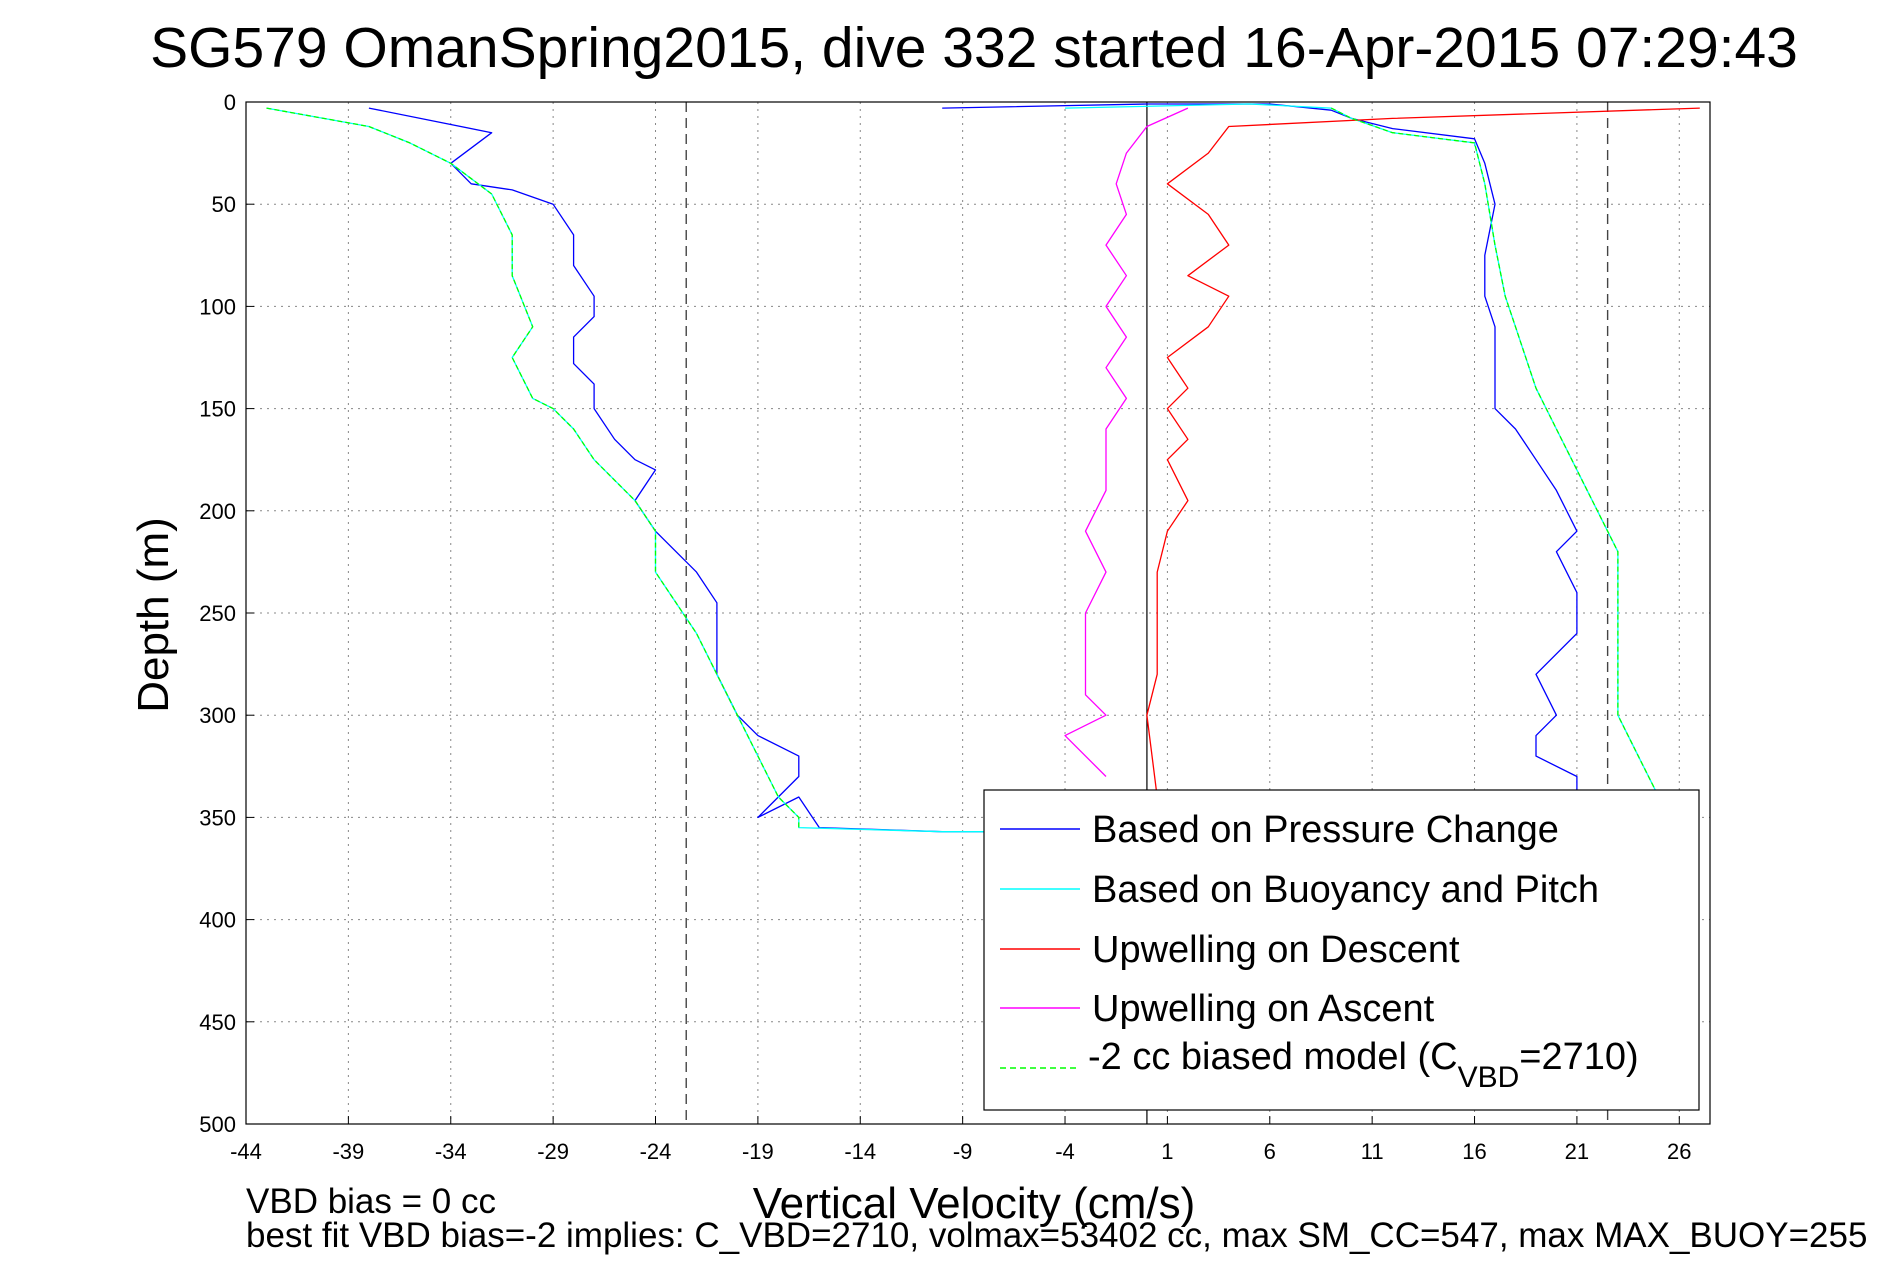 This screenshot has width=1891, height=1262. What do you see at coordinates (217, 817) in the screenshot?
I see `y-tick-label: 350` at bounding box center [217, 817].